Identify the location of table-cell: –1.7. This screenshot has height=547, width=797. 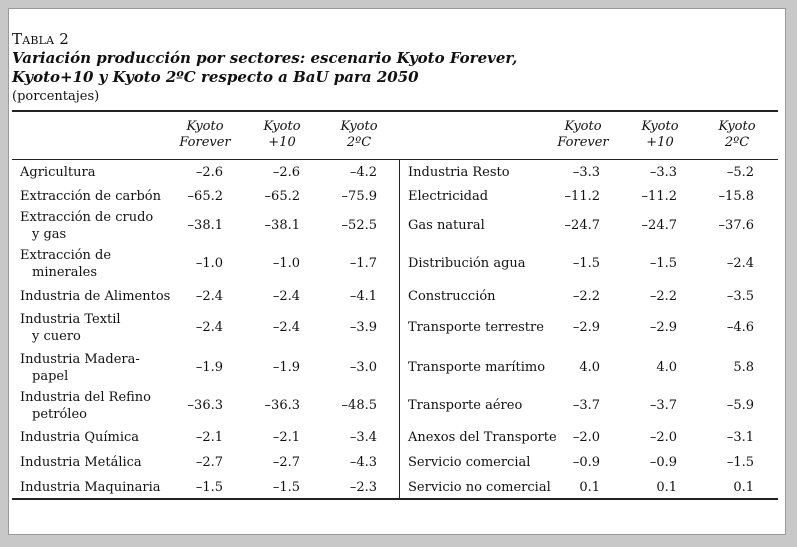
(363, 263).